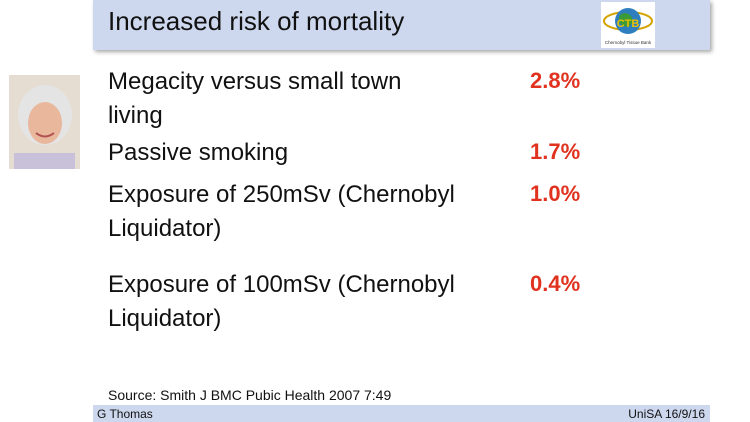 This screenshot has height=422, width=750. Describe the element at coordinates (666, 414) in the screenshot. I see `footer-date: UniSA 16/9/16` at that location.